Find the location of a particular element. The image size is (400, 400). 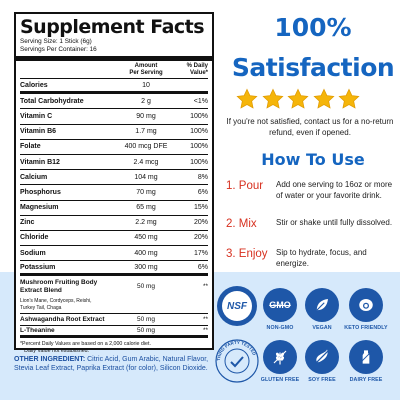

amount-header: Amount Per Serving is located at coordinates (146, 69).